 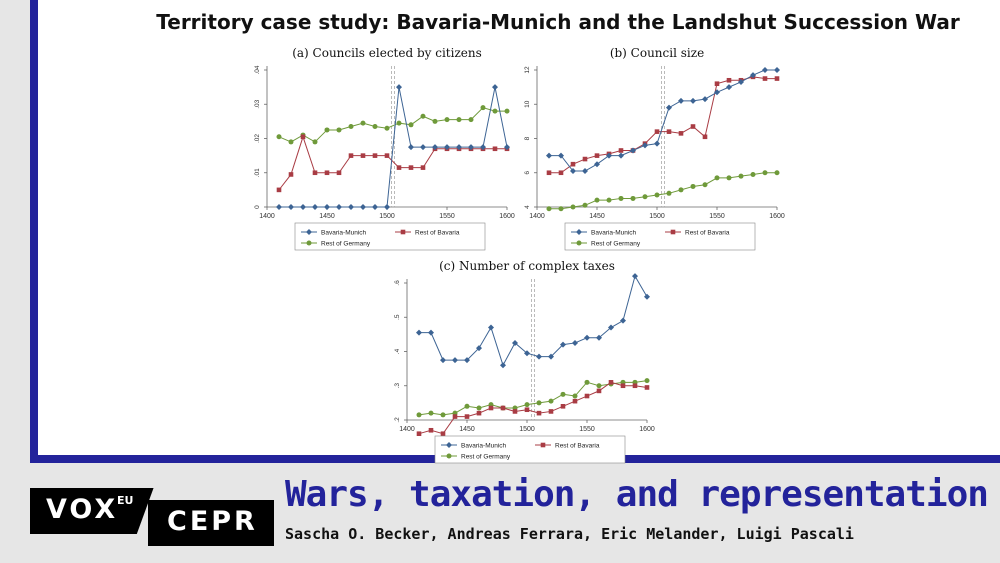 What do you see at coordinates (392, 125) in the screenshot?
I see `series-line-rest_of_germany` at bounding box center [392, 125].